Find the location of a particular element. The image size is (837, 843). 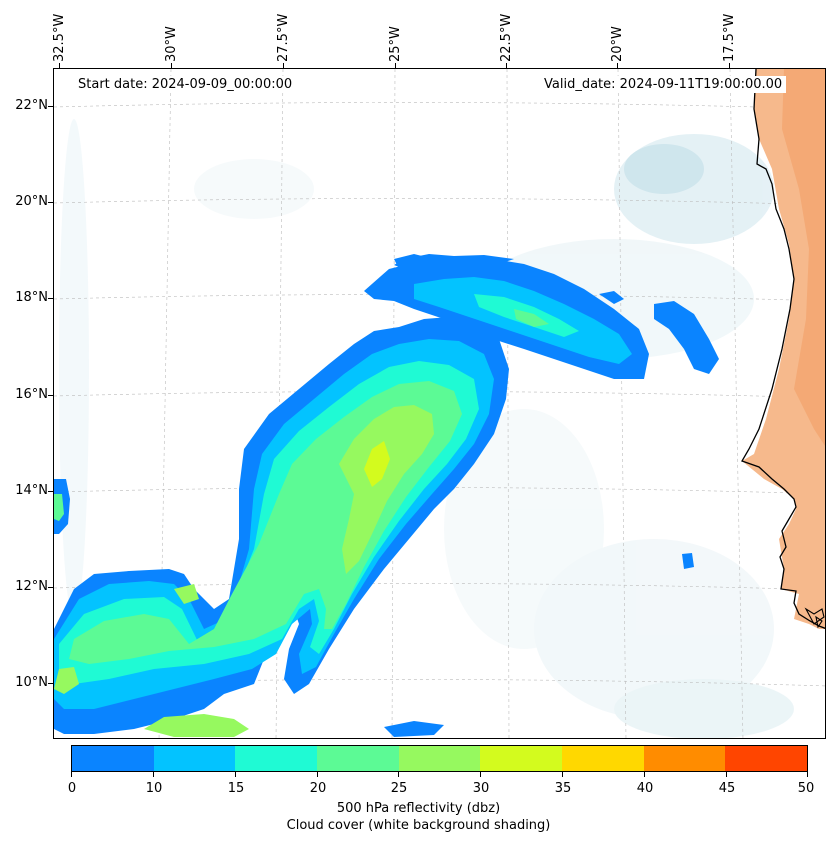

meridian-22.5w is located at coordinates (508, 403).